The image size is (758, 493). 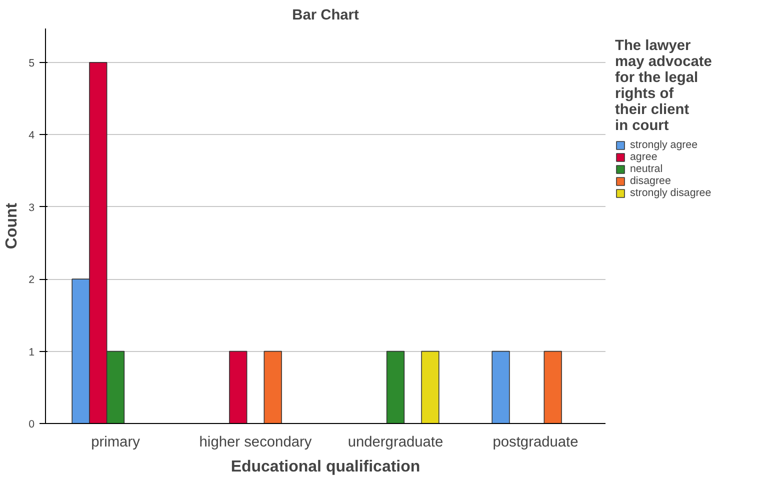 What do you see at coordinates (31, 424) in the screenshot?
I see `y-tick-label: 0` at bounding box center [31, 424].